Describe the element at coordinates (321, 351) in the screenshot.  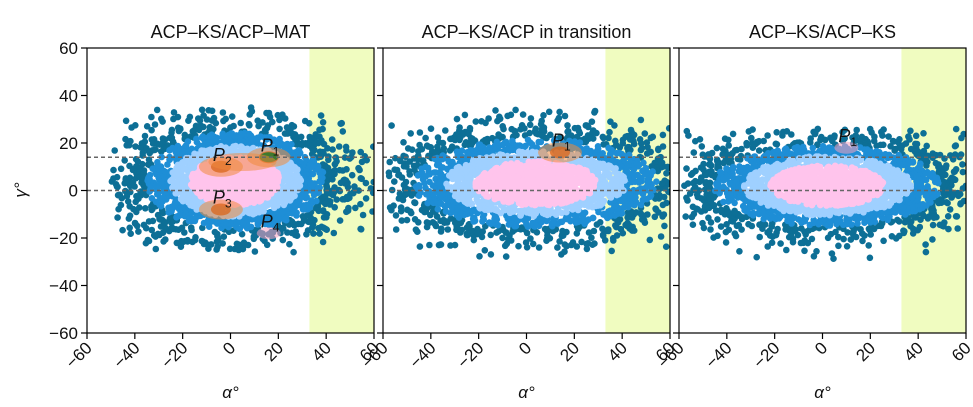
I see `x-tick-label: 40` at that location.